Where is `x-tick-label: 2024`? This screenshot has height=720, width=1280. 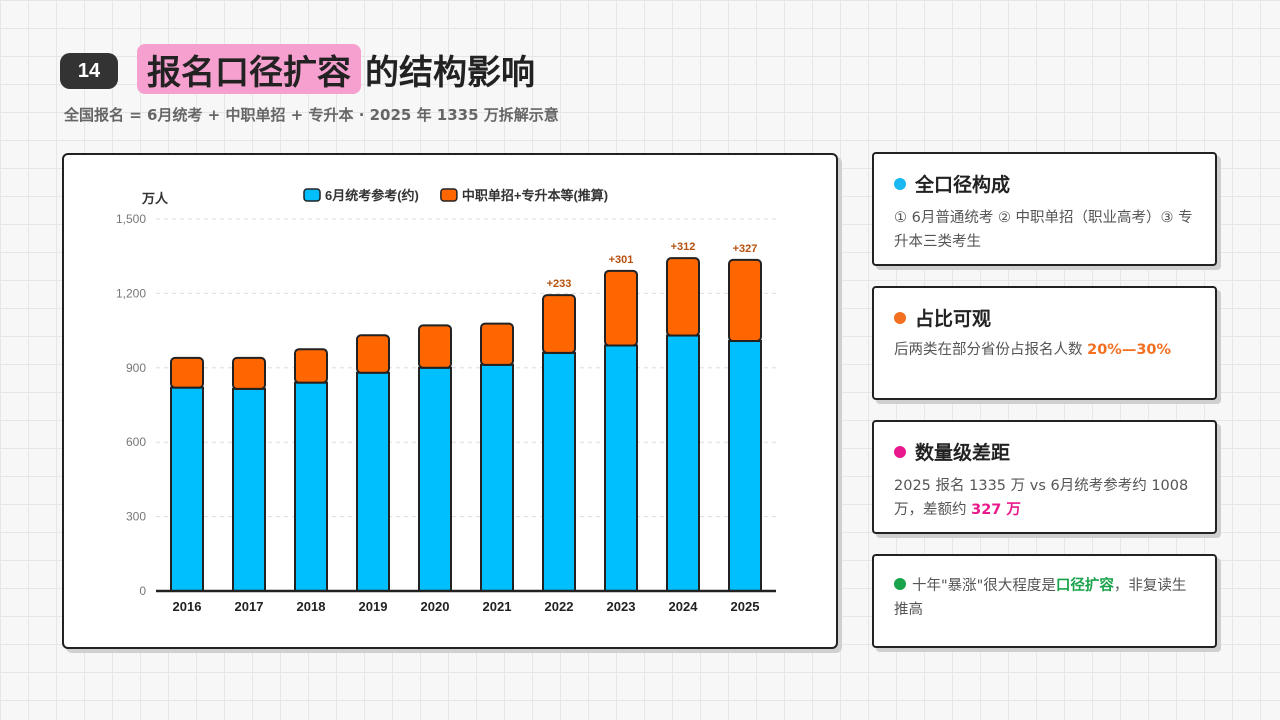 x-tick-label: 2024 is located at coordinates (684, 606).